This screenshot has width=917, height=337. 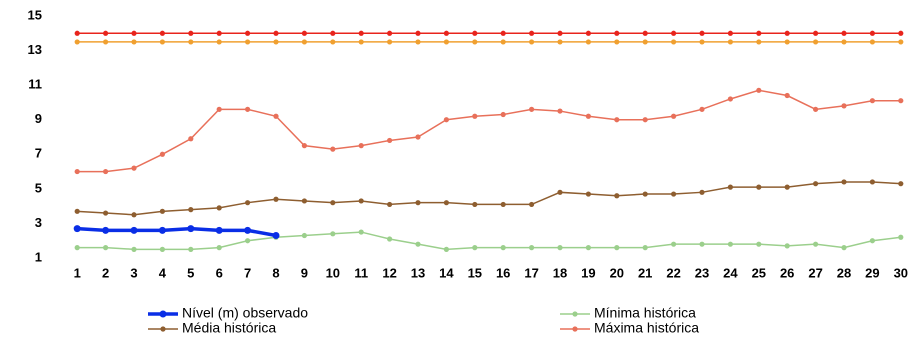 I want to click on y-tick-label: 1, so click(x=38, y=256).